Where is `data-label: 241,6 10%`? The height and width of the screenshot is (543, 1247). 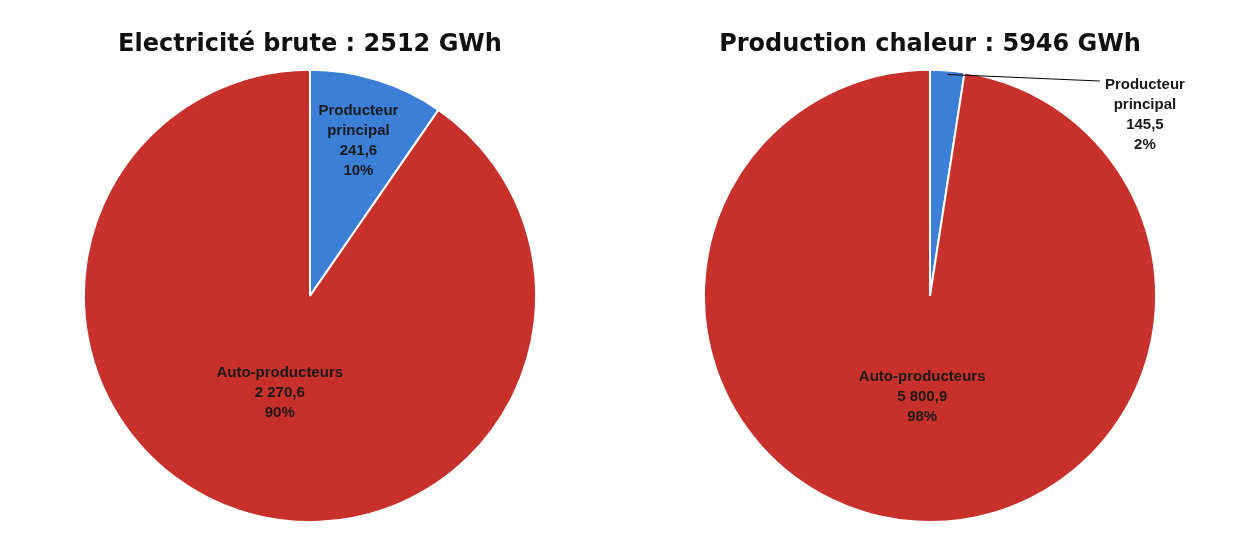 data-label: 241,6 10% is located at coordinates (358, 159).